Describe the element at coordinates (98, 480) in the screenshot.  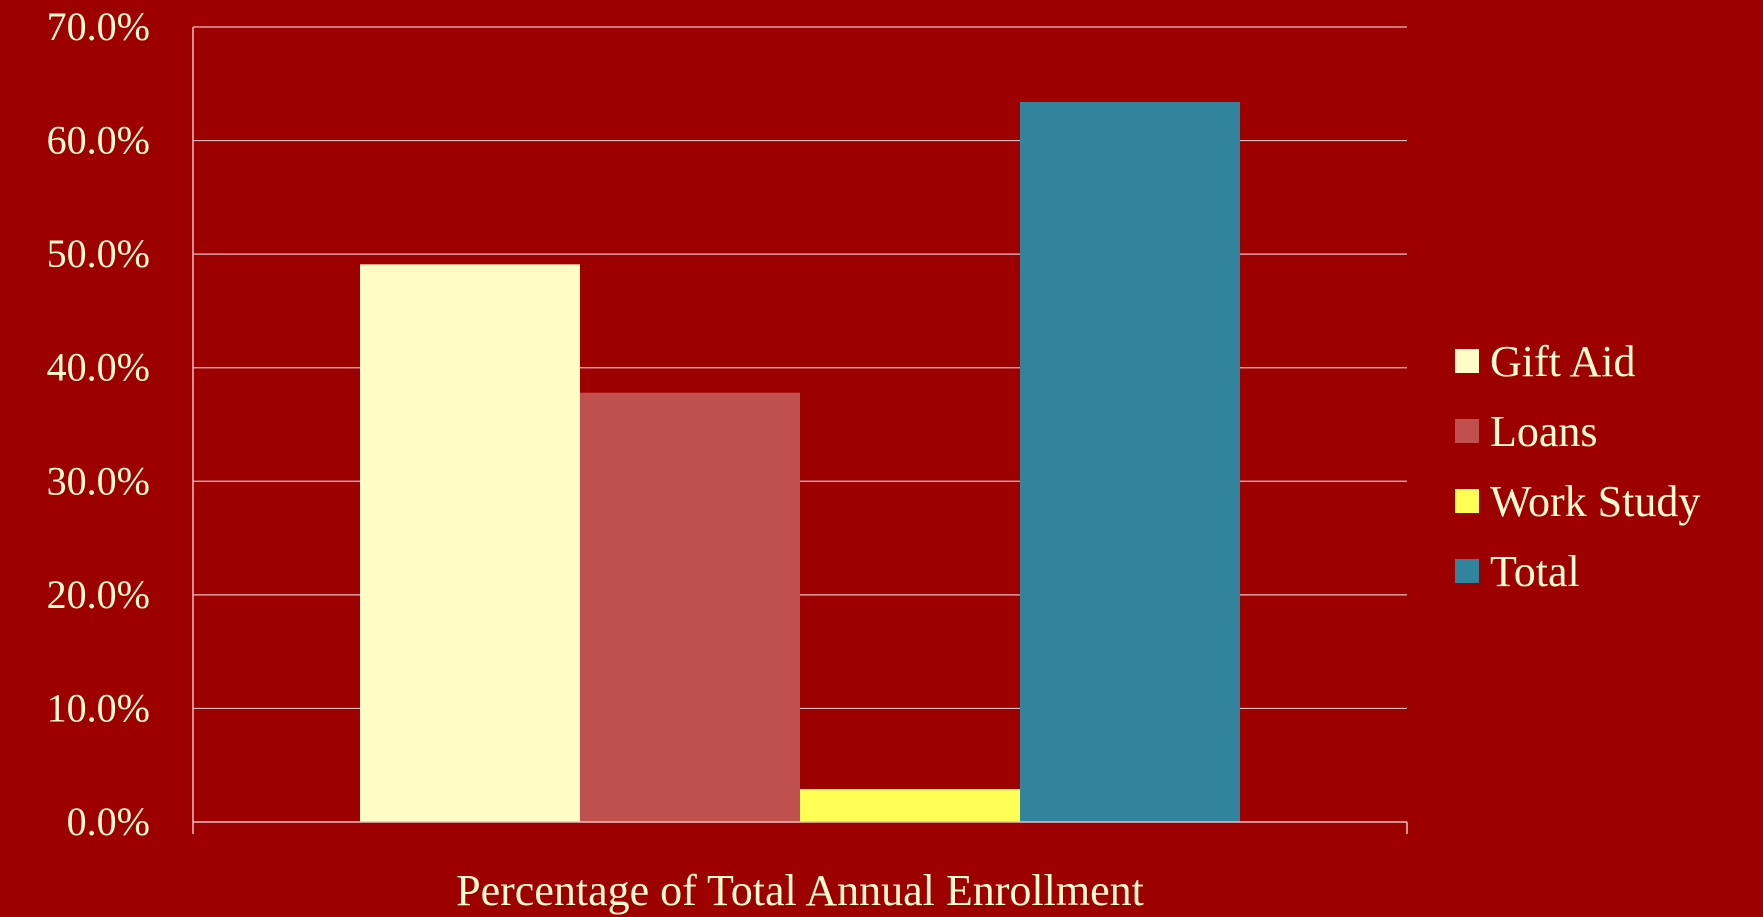
I see `y-tick-label: 30.0%` at that location.